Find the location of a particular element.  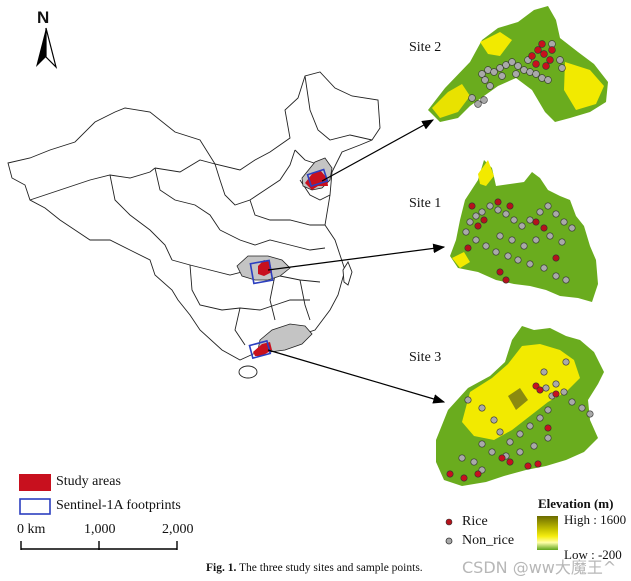

site1-label: Site 1 is located at coordinates (425, 203).